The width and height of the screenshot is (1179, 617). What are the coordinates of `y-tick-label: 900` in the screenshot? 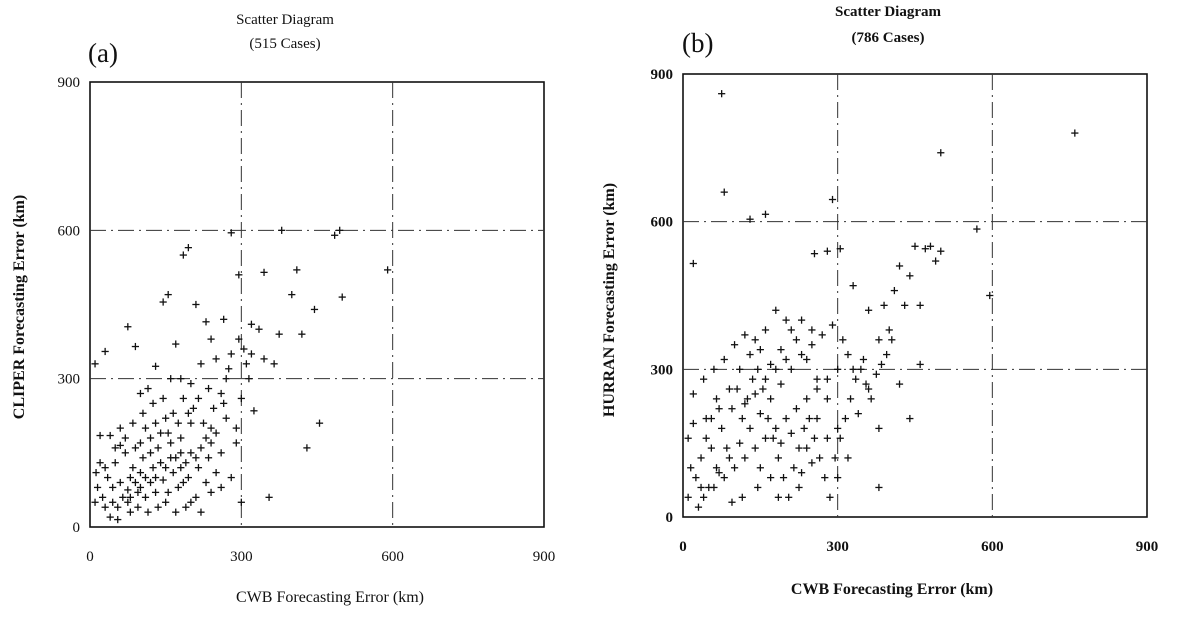 It's located at (69, 83).